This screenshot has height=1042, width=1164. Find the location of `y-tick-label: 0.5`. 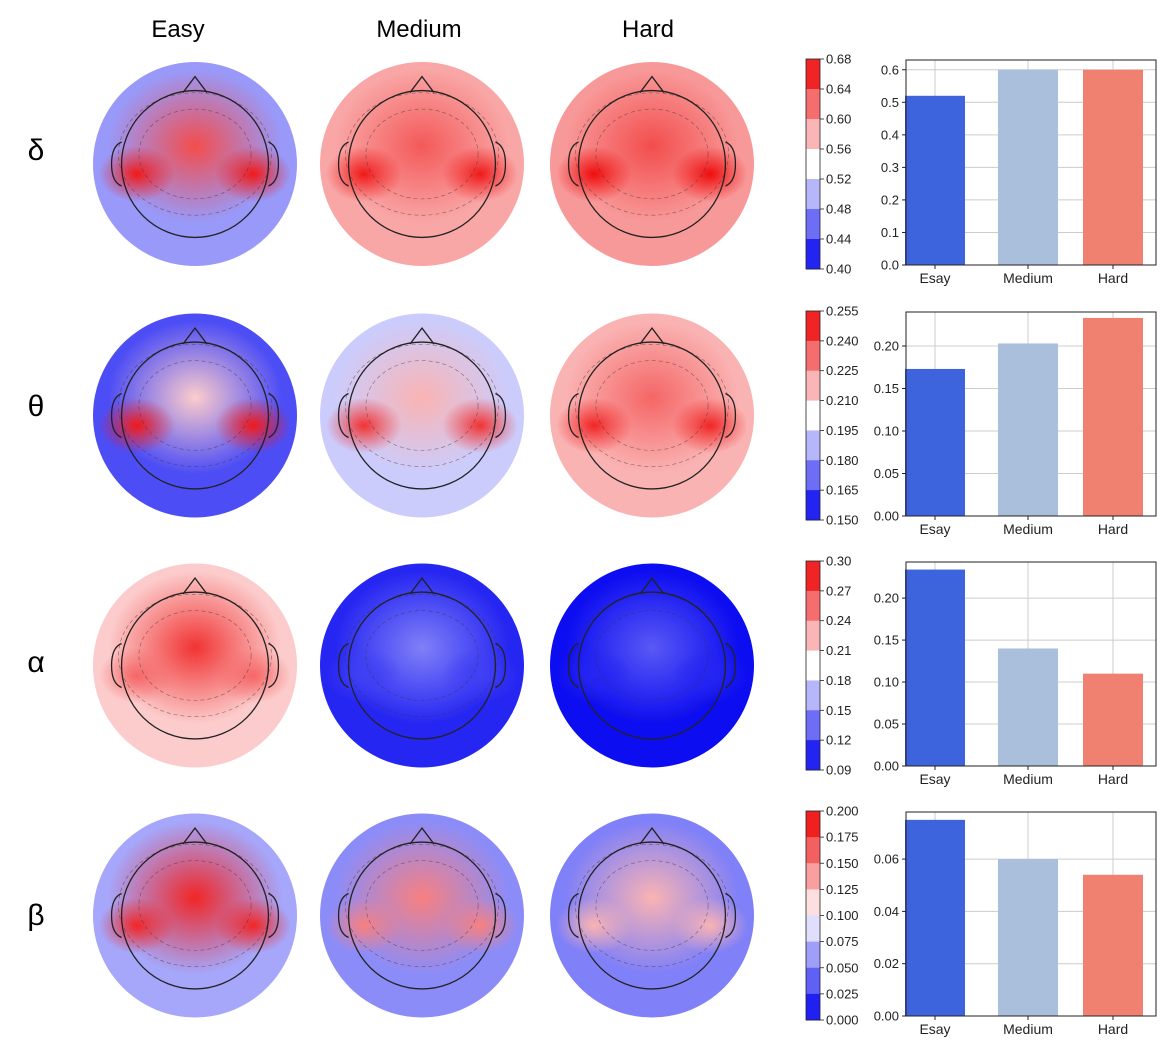

y-tick-label: 0.5 is located at coordinates (890, 102).